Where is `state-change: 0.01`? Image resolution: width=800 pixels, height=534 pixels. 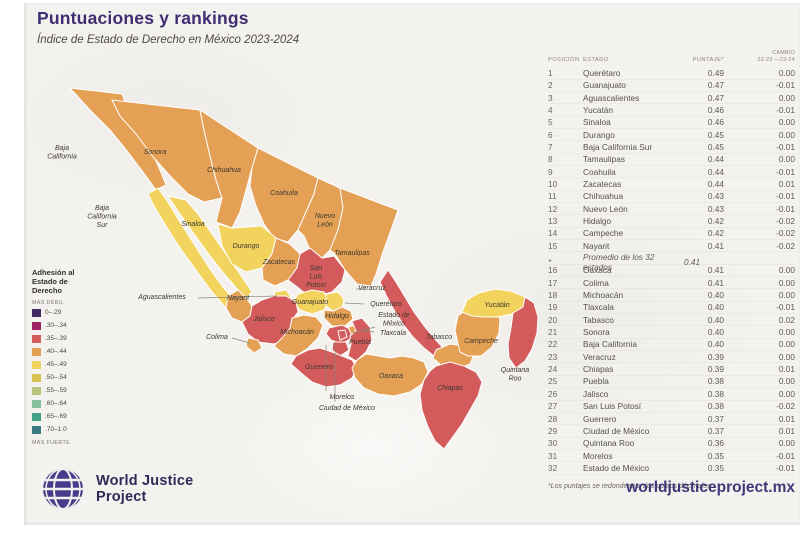 state-change: 0.01 is located at coordinates (786, 418).